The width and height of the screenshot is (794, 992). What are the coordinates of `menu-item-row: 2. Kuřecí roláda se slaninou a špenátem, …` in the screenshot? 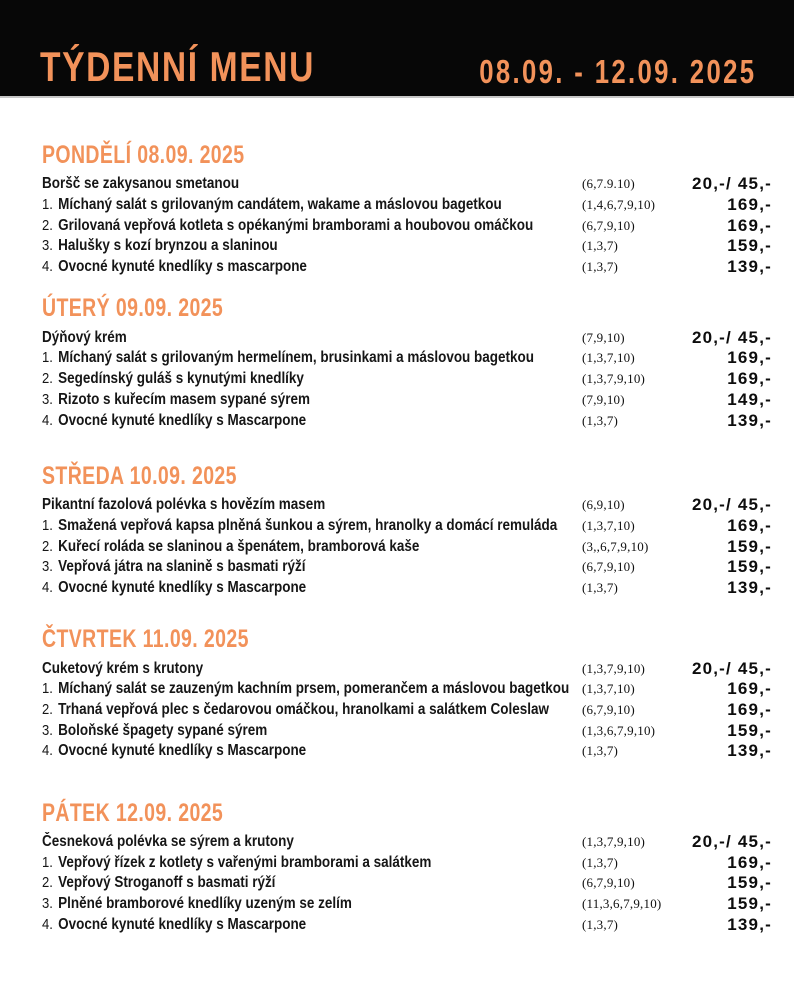 It's located at (407, 546).